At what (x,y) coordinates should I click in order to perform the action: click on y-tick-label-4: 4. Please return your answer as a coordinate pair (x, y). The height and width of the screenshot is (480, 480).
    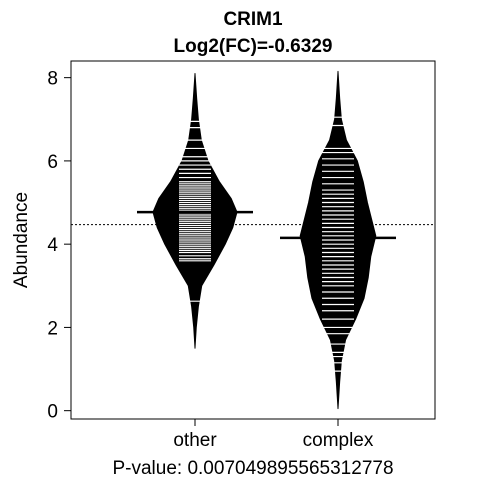
    Looking at the image, I should click on (52, 245).